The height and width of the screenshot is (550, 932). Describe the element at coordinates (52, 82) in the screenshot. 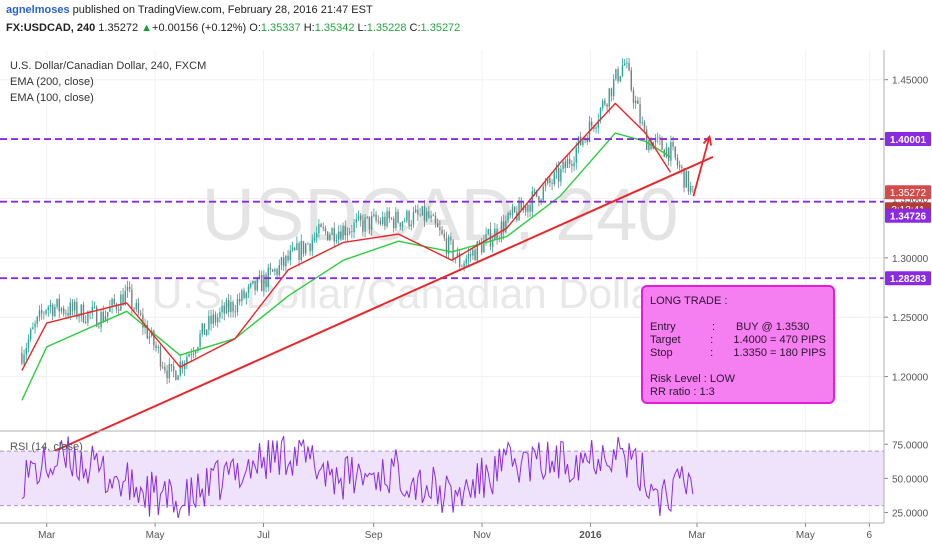

I see `ema200-legend: EMA (200, close)` at that location.